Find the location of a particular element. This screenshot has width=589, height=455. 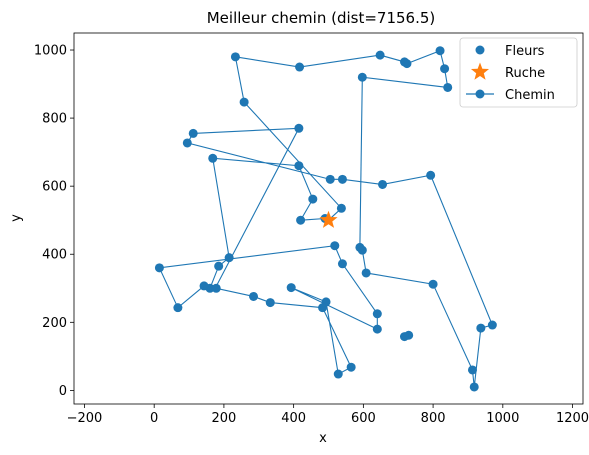

y-axis-label: y is located at coordinates (16, 218).